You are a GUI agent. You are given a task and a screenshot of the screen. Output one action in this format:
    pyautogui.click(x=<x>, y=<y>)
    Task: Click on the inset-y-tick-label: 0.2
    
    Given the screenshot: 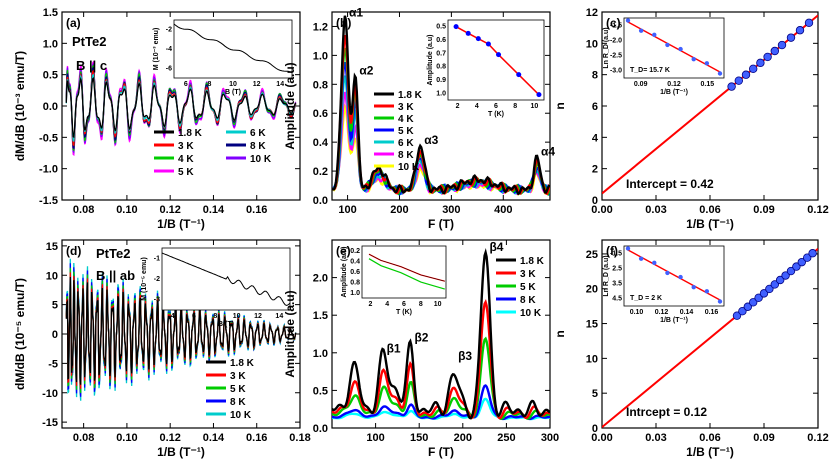 What is the action you would take?
    pyautogui.click(x=355, y=251)
    